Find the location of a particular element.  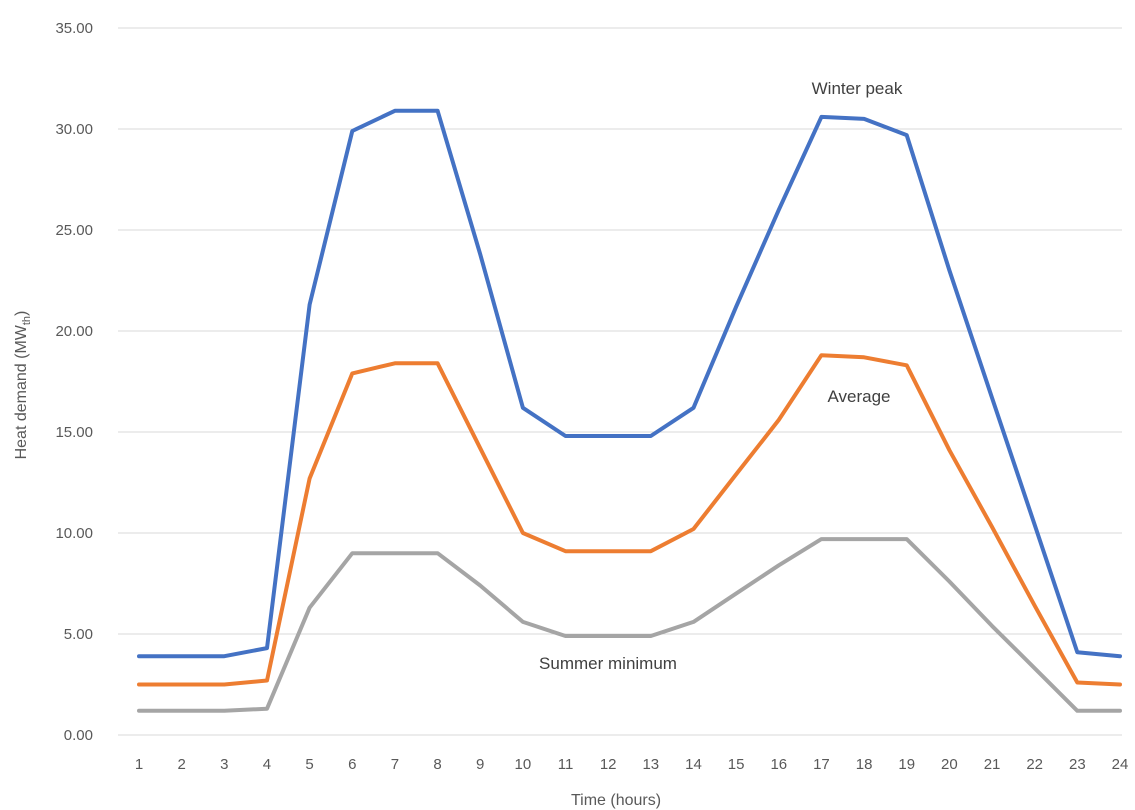

x-tick-label: 3 is located at coordinates (224, 764).